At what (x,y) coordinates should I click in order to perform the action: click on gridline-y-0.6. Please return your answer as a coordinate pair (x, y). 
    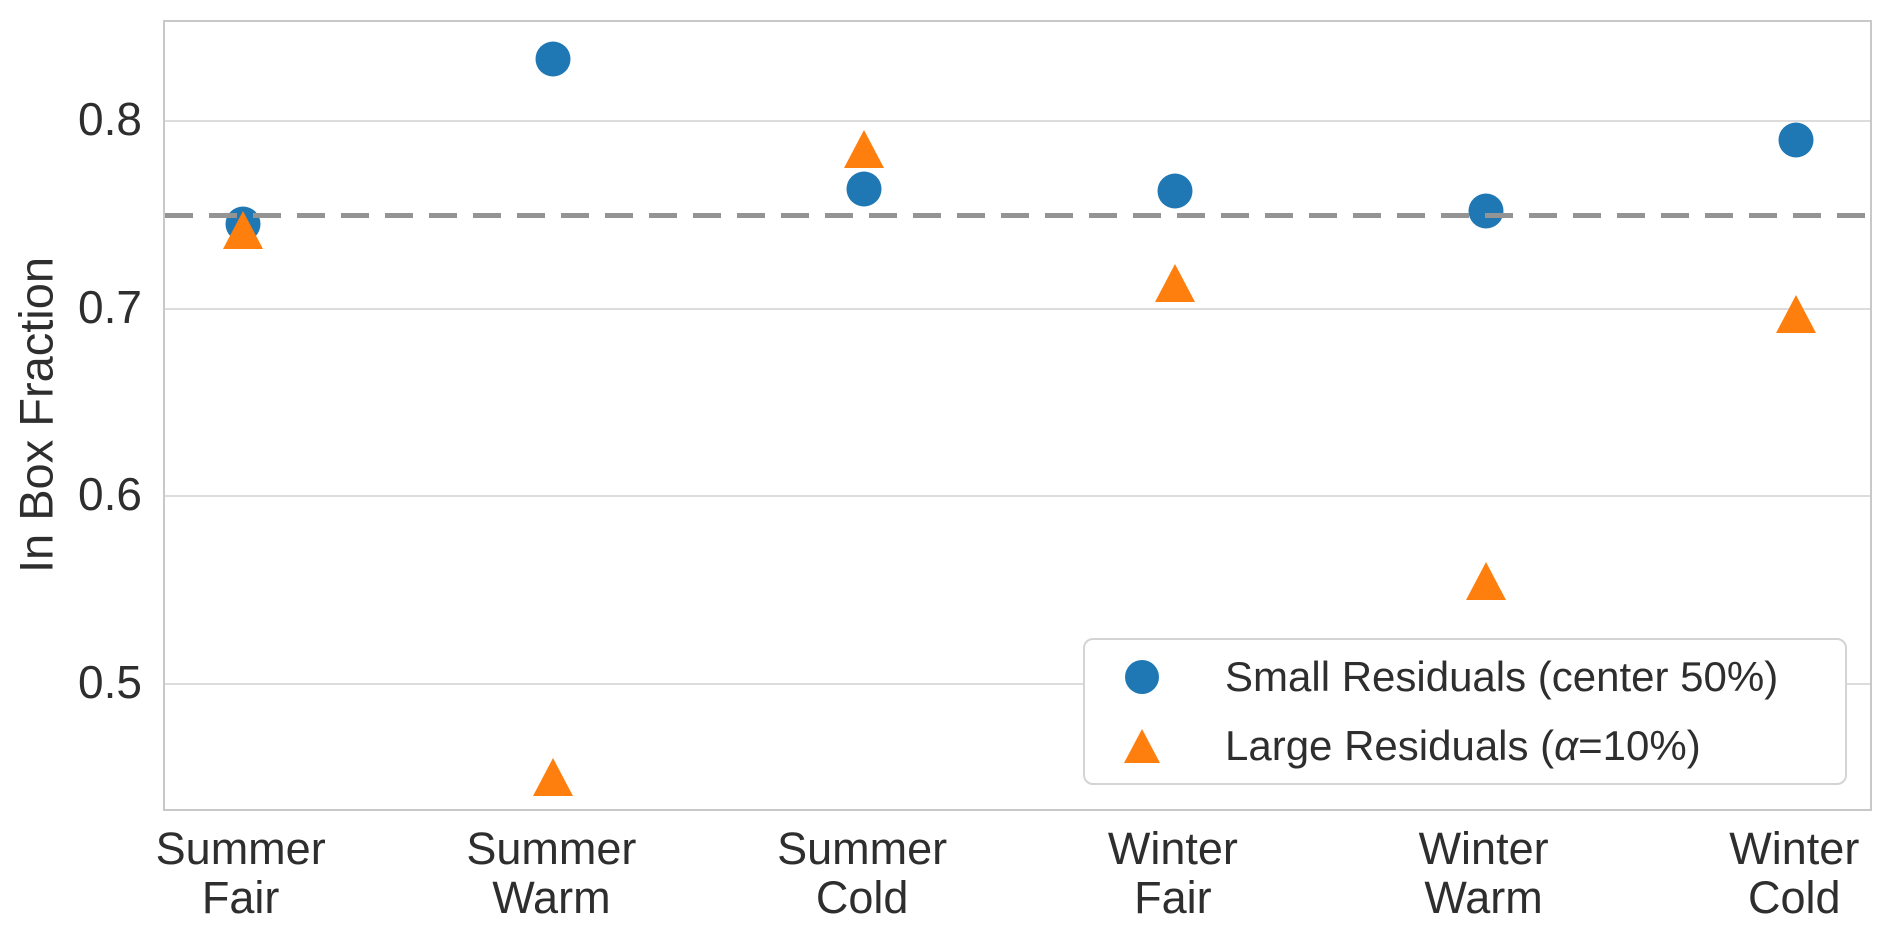
    Looking at the image, I should click on (1017, 496).